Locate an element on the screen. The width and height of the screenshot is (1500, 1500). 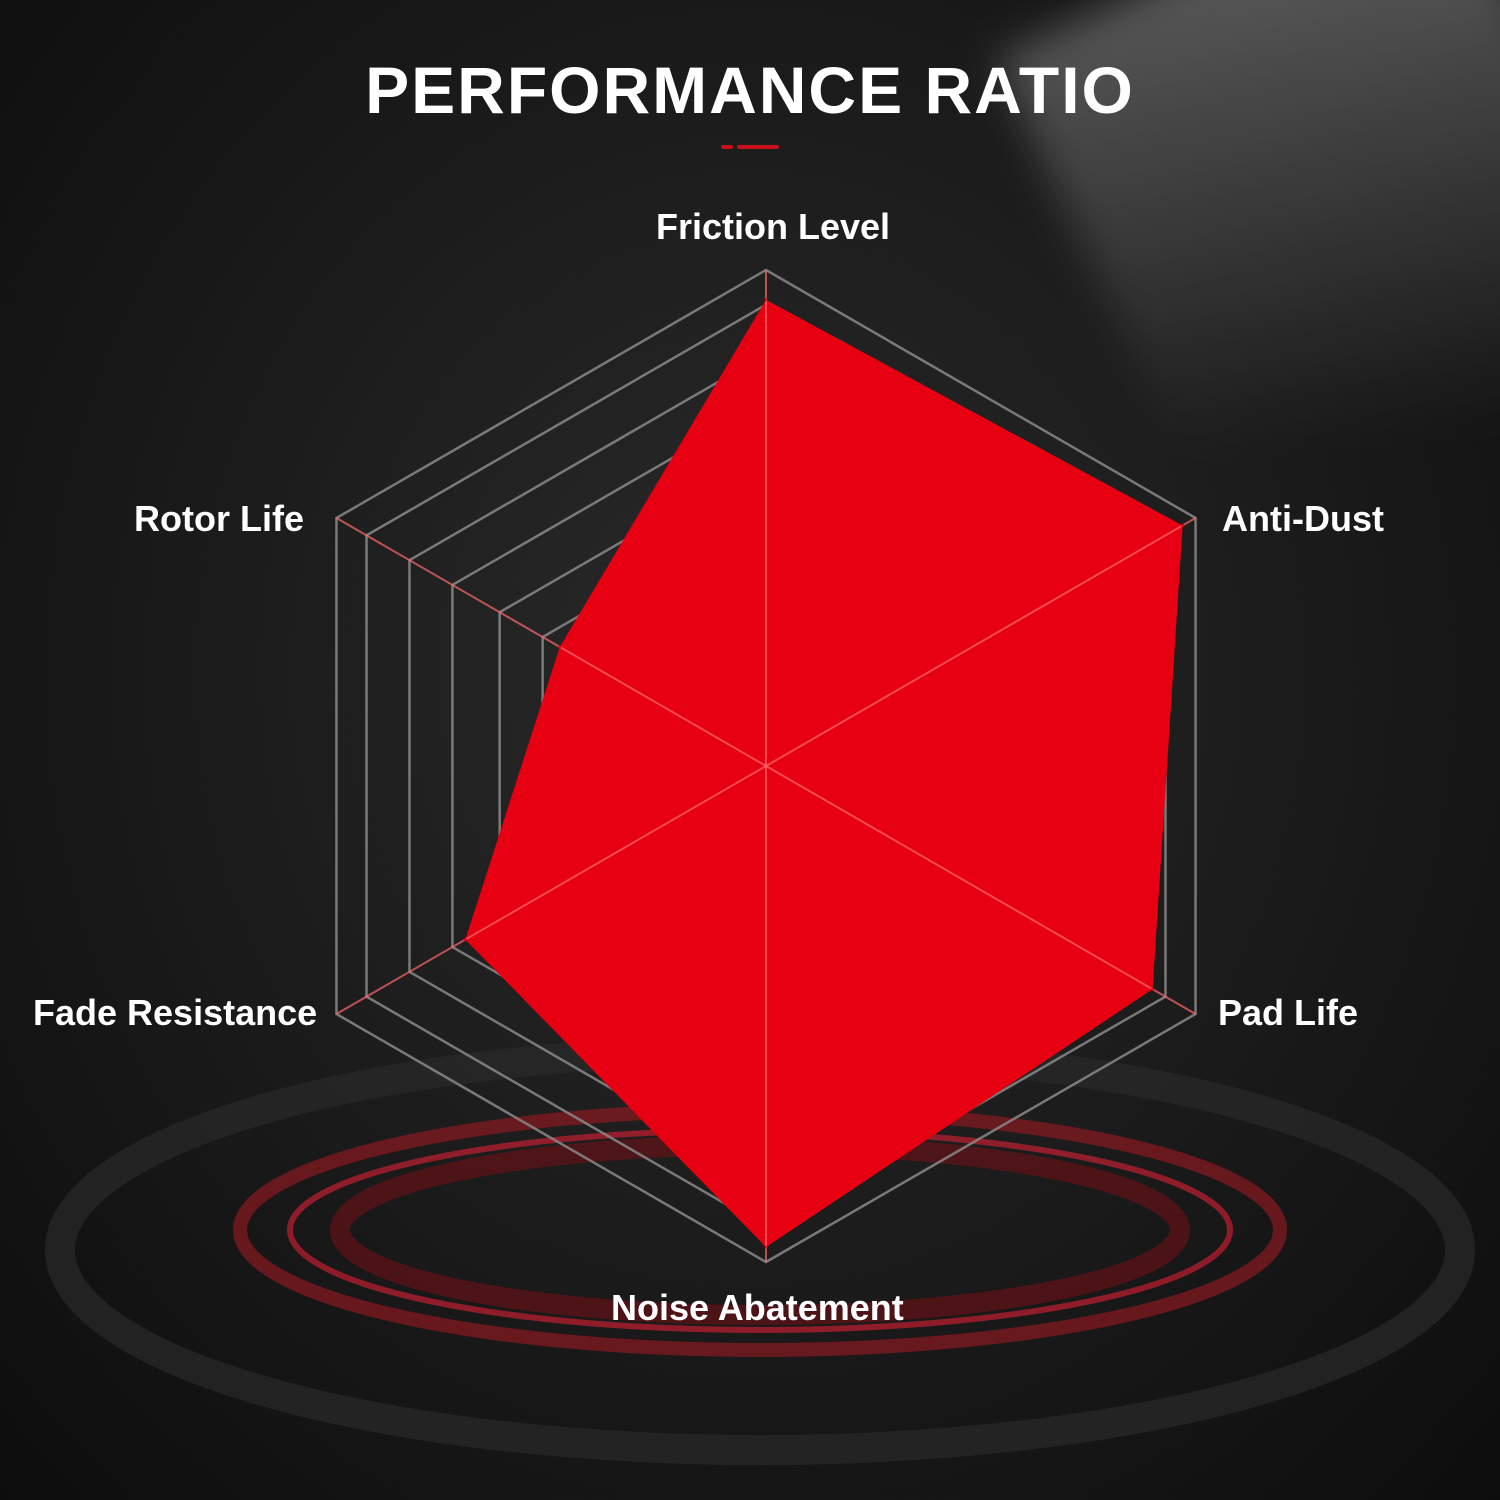
axis-label-pad-life: Pad Life is located at coordinates (1288, 1012).